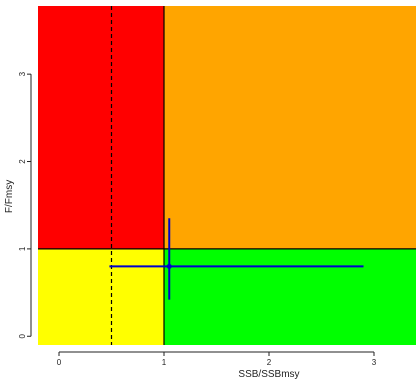 The image size is (416, 383). Describe the element at coordinates (22, 73) in the screenshot. I see `y-tick-label: 3` at that location.